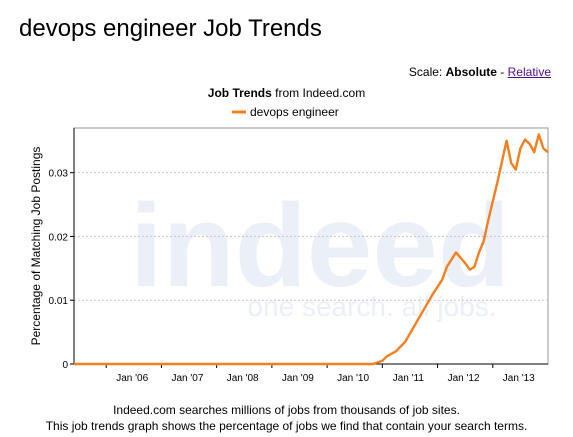  Describe the element at coordinates (298, 378) in the screenshot. I see `x-tick-label: Jan '09` at that location.